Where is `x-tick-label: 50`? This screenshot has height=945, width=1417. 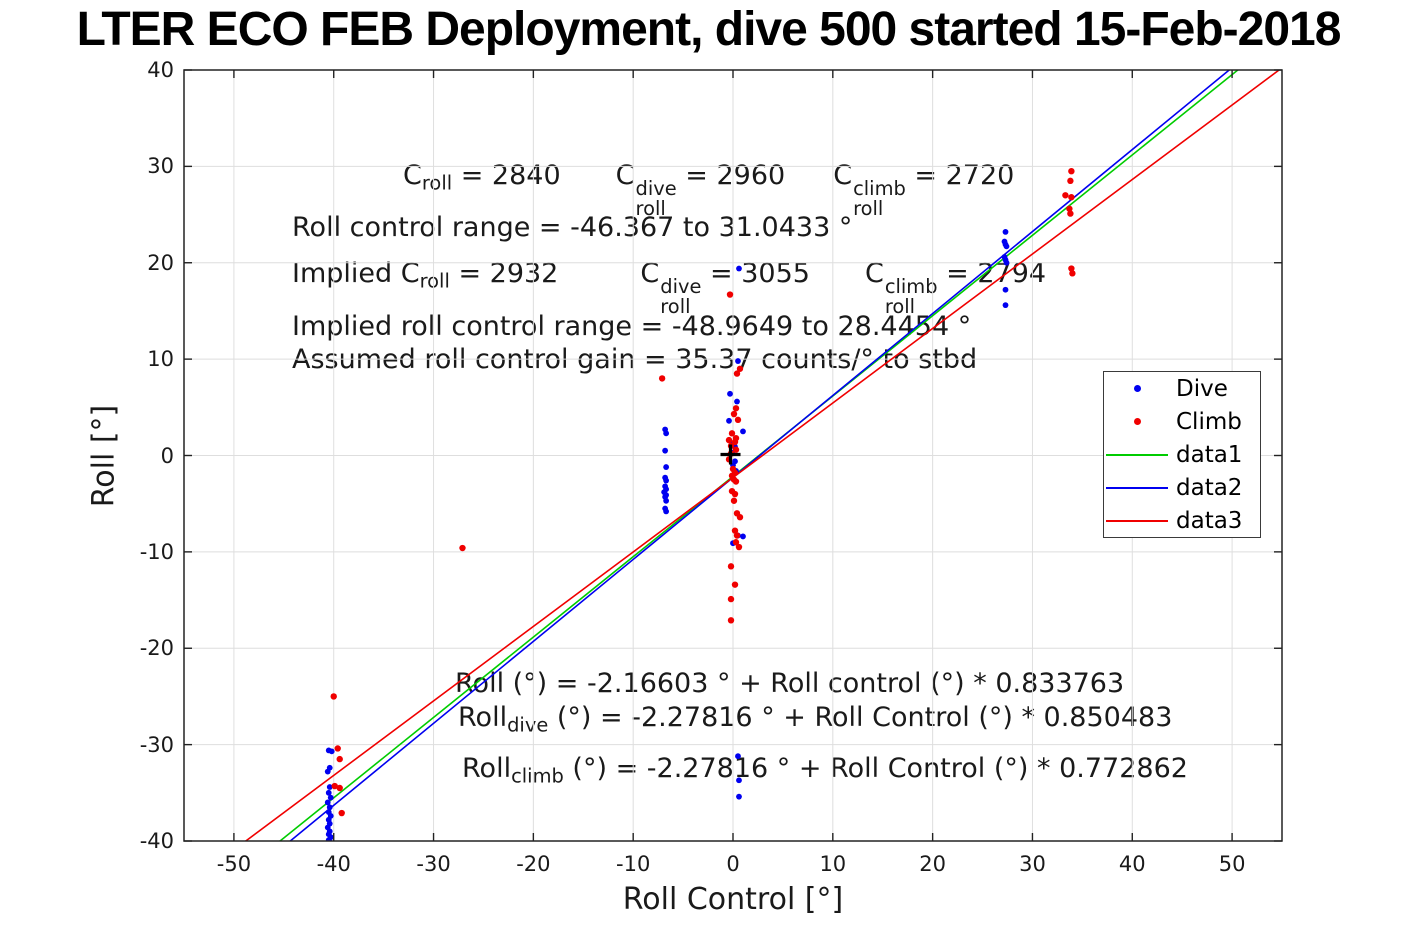
x-tick-label: 50 is located at coordinates (1232, 864).